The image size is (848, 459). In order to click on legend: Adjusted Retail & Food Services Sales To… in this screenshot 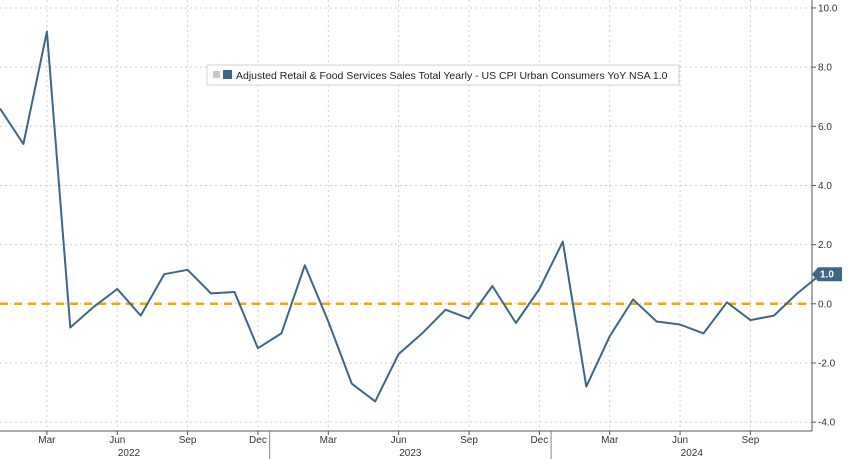, I will do `click(443, 75)`.